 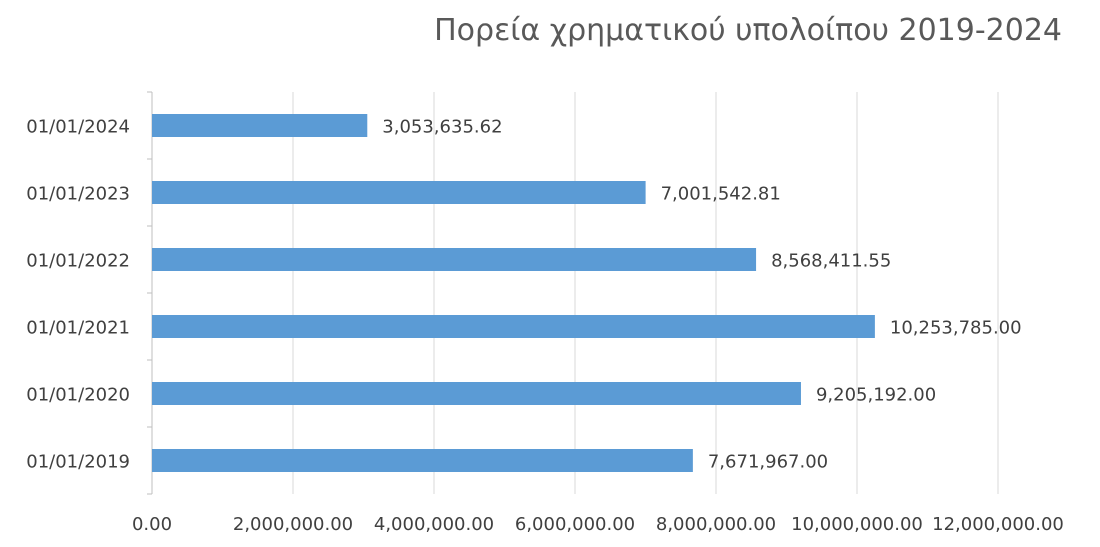 I want to click on x-tick-label: 0.00, so click(x=152, y=524).